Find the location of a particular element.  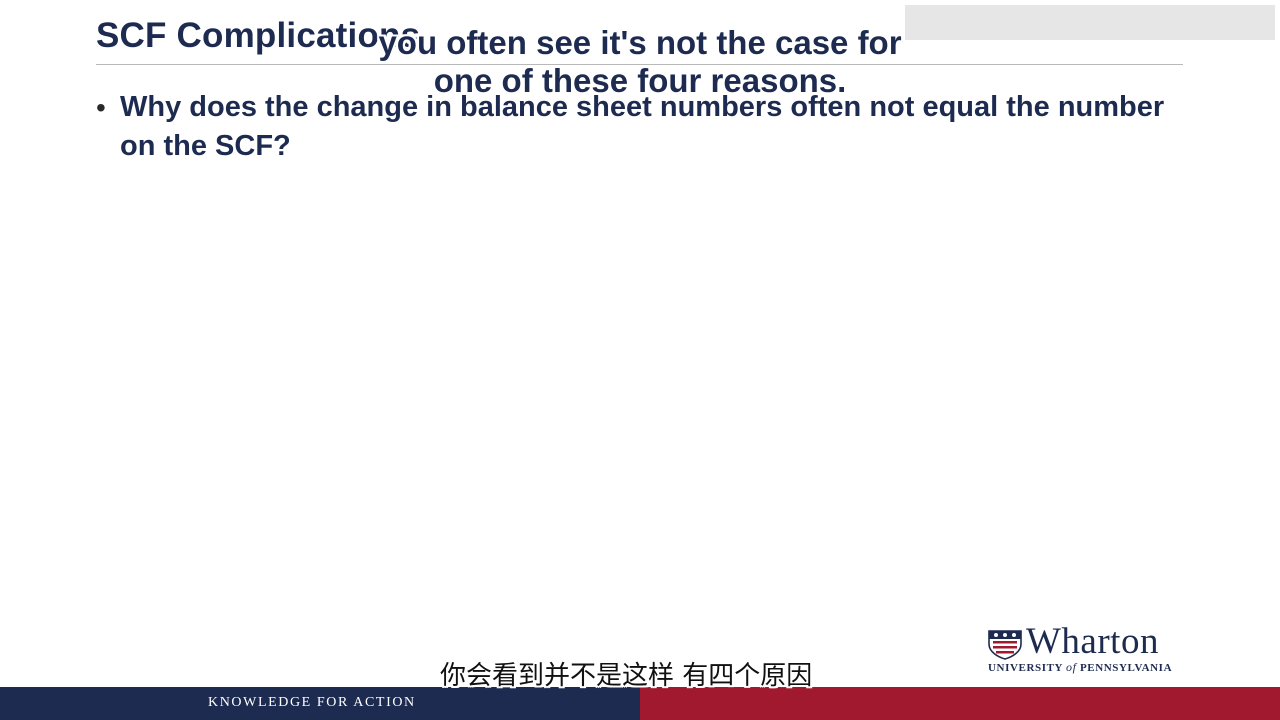

footer-navy-band is located at coordinates (320, 703).